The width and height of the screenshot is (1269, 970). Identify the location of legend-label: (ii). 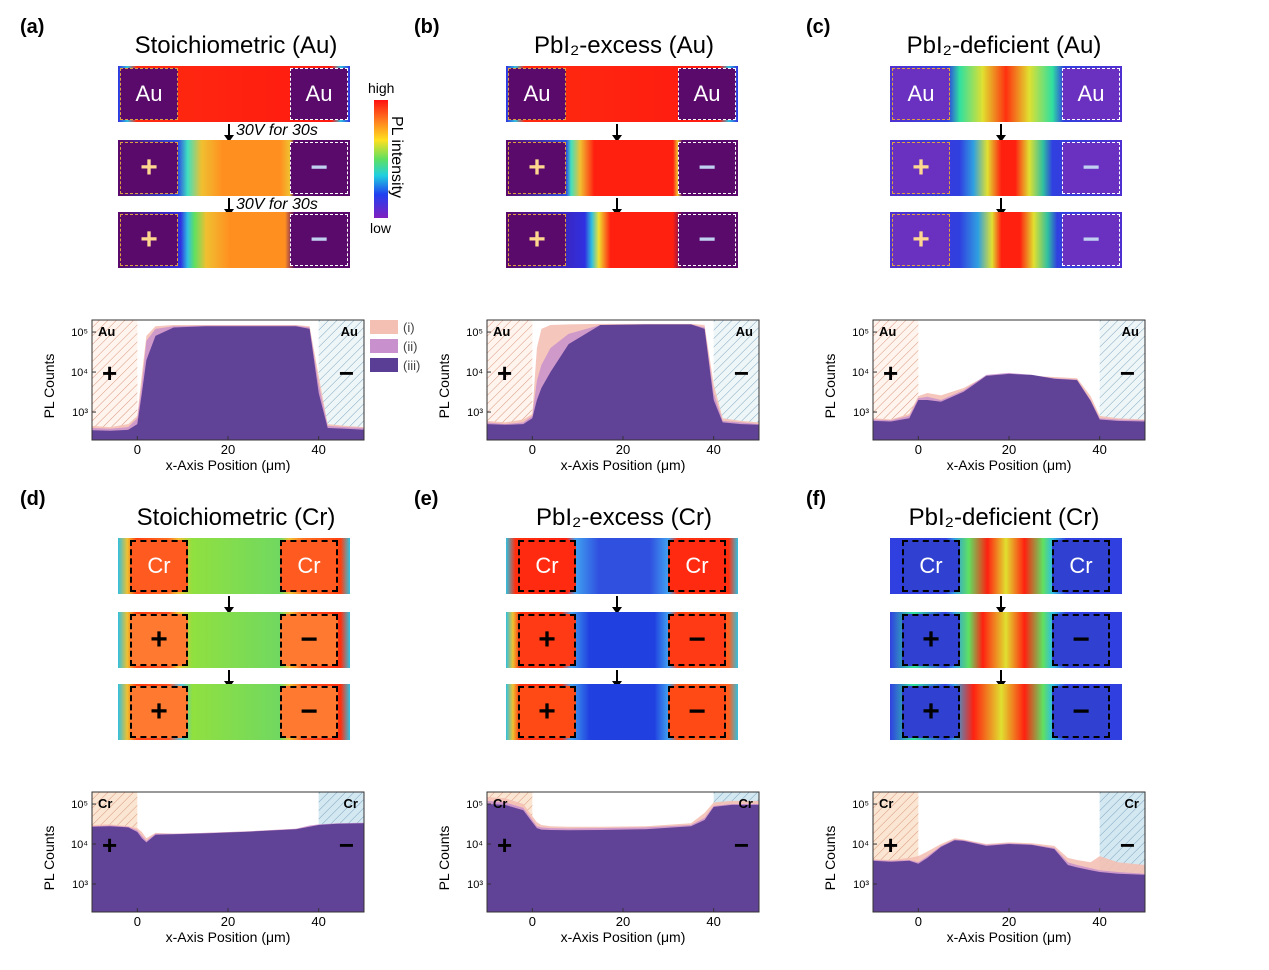
(410, 346).